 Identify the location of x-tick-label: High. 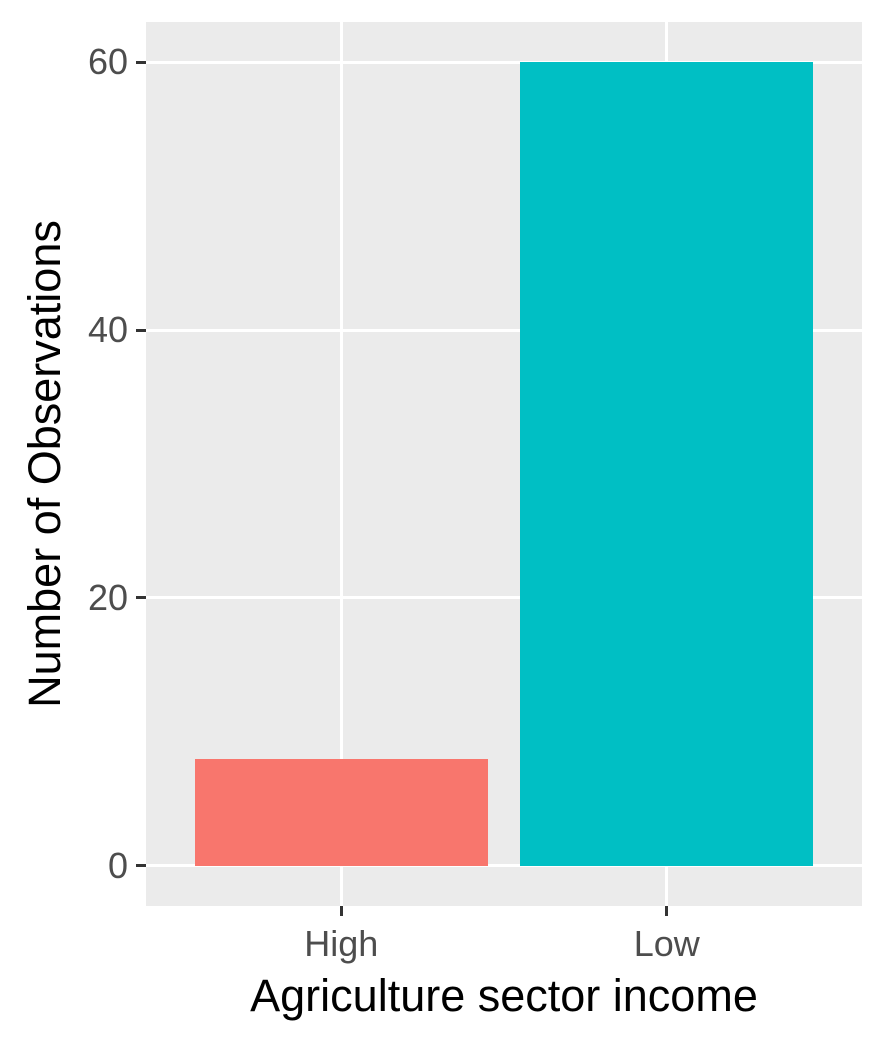
(341, 943).